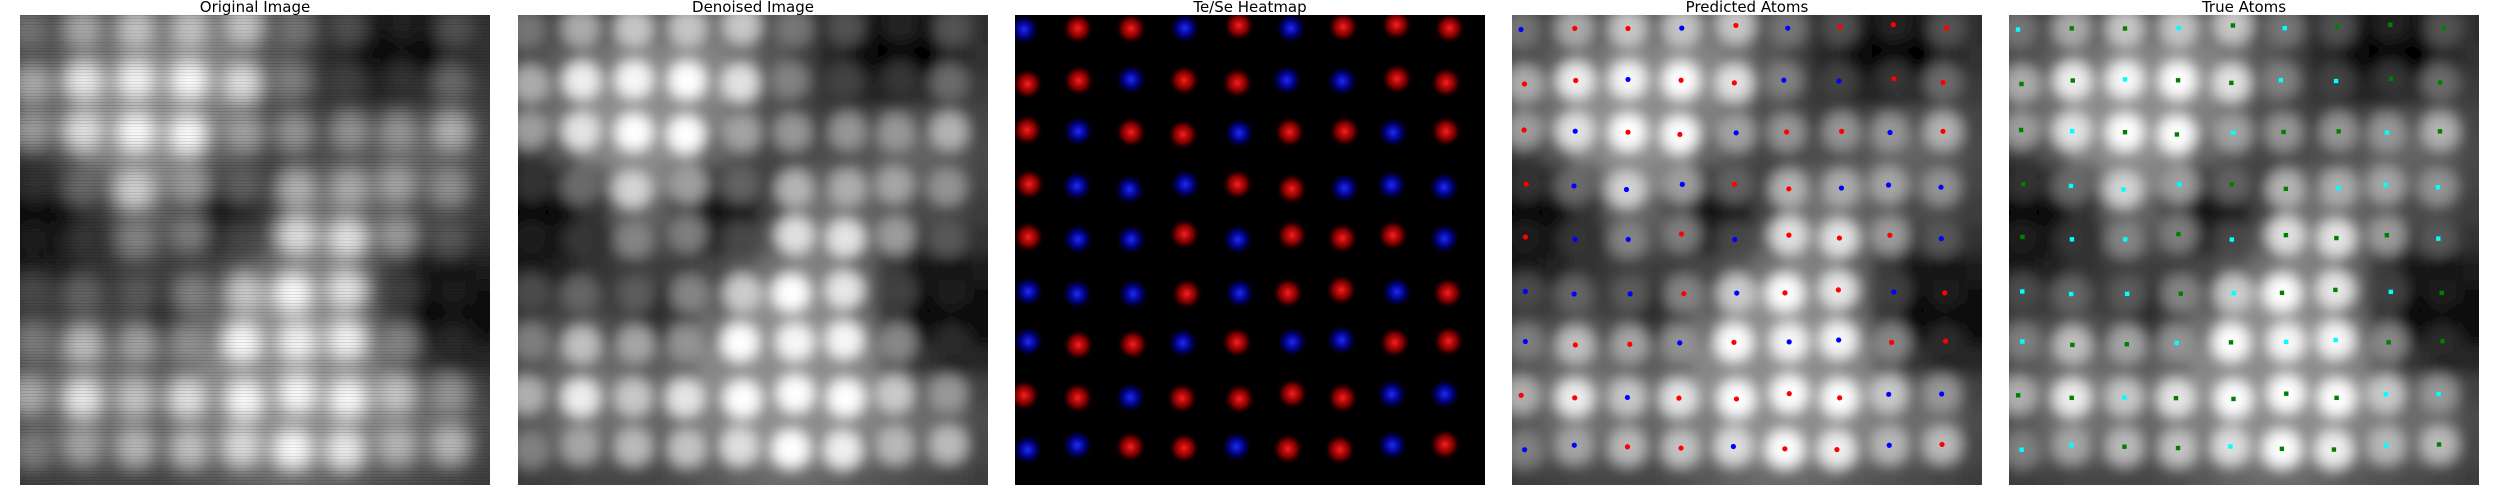 The width and height of the screenshot is (2500, 500). Describe the element at coordinates (1747, 8) in the screenshot. I see `predicted-atoms-title: Predicted Atoms` at that location.